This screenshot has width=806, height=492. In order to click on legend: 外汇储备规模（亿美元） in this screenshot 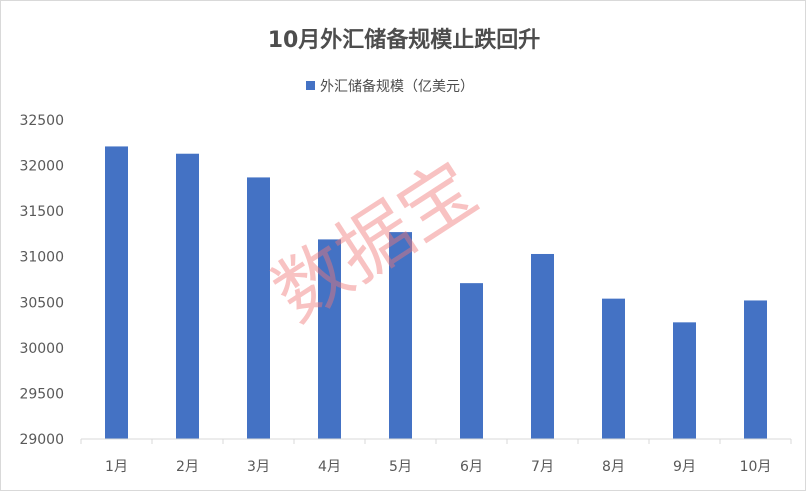, I will do `click(390, 86)`.